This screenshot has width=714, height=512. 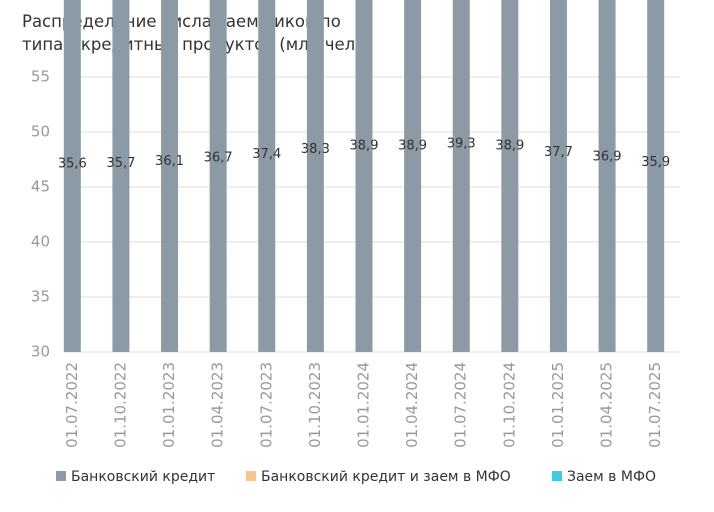 What do you see at coordinates (120, 163) in the screenshot?
I see `data-label: 35,7` at bounding box center [120, 163].